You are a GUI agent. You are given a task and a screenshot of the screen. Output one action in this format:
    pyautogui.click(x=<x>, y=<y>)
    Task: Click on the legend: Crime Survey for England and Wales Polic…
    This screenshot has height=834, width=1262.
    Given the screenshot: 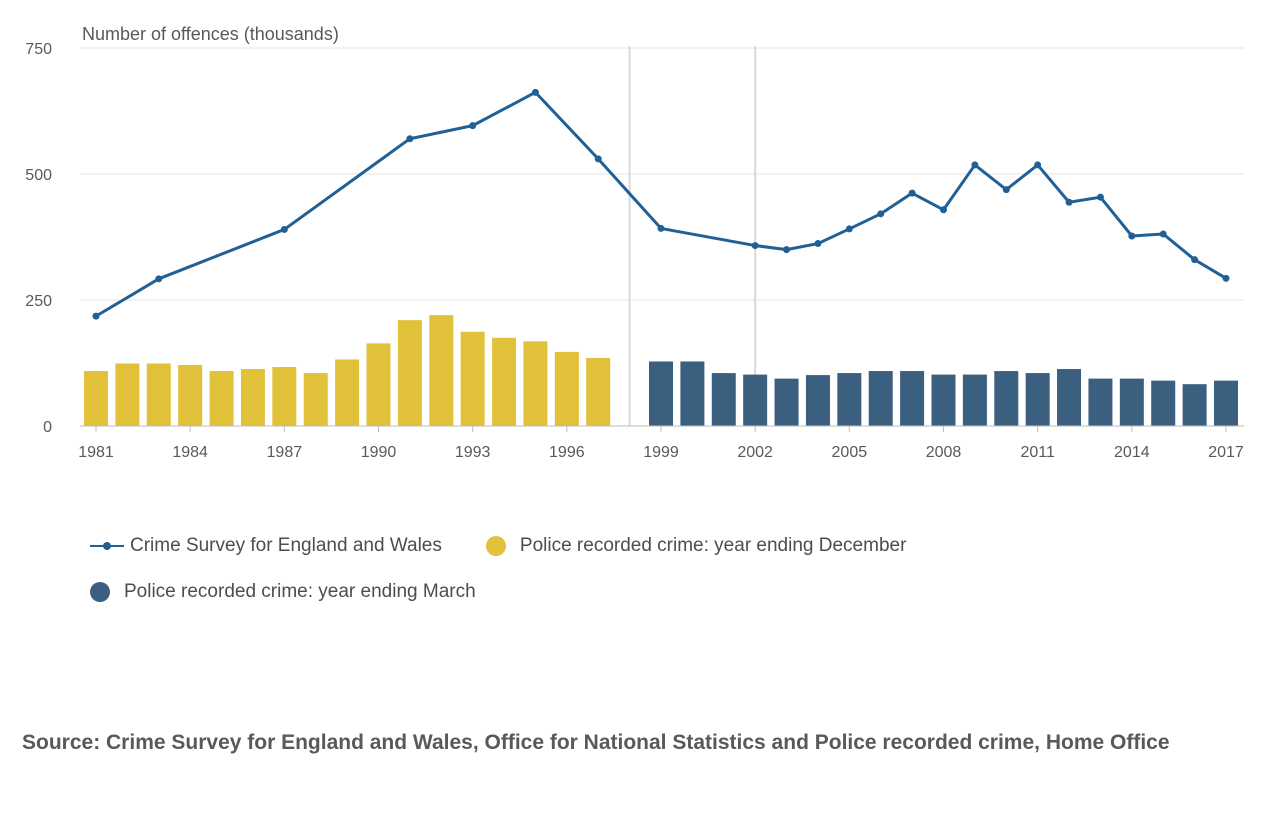 What is the action you would take?
    pyautogui.click(x=640, y=574)
    